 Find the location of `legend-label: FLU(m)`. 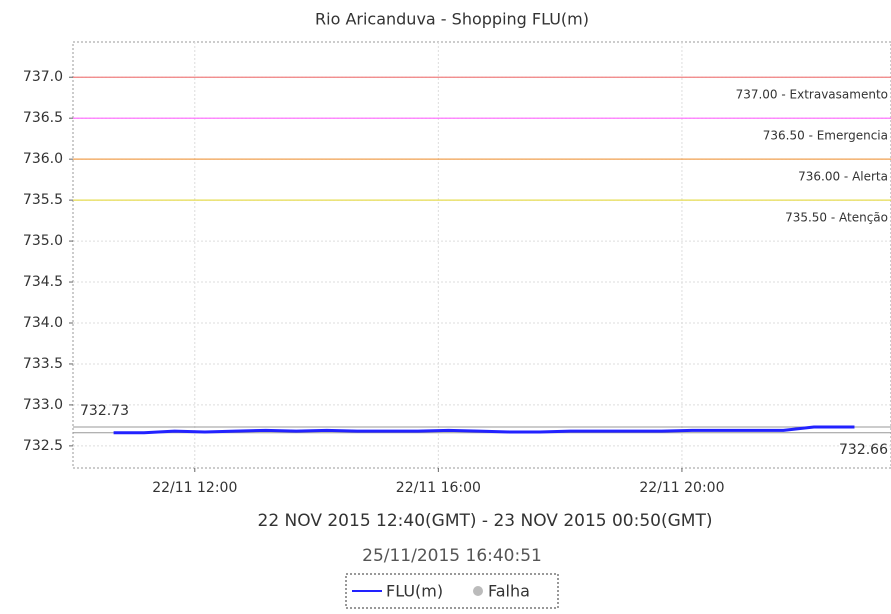

legend-label: FLU(m) is located at coordinates (414, 591).